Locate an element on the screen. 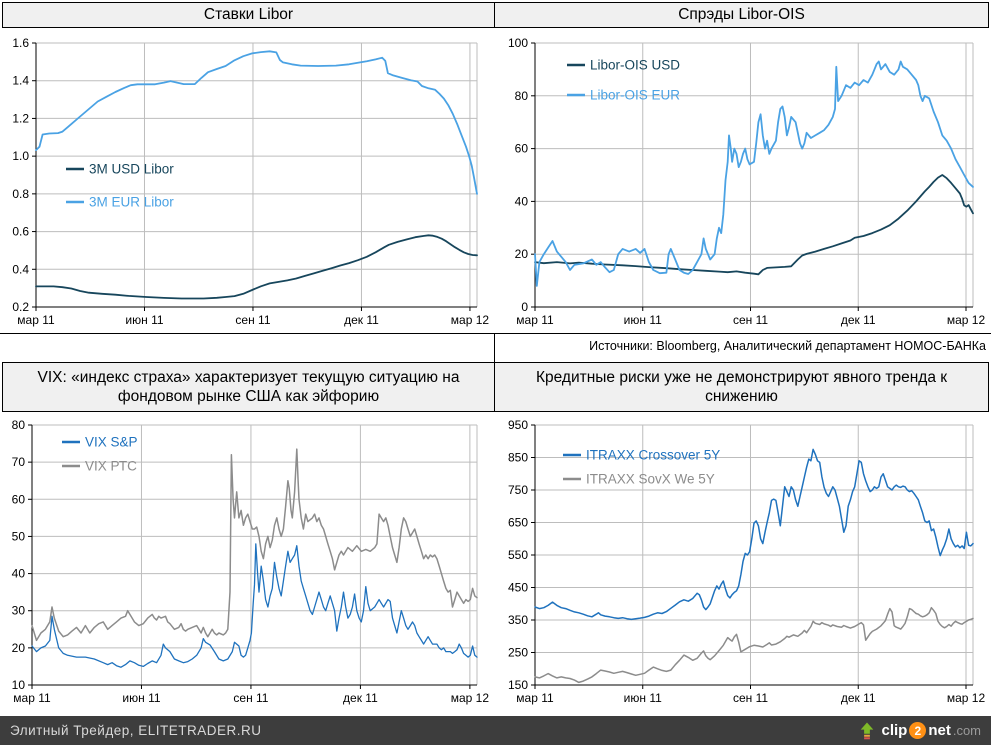  chart-title-libor-ois: Спрэды Libor-OIS is located at coordinates (741, 15).